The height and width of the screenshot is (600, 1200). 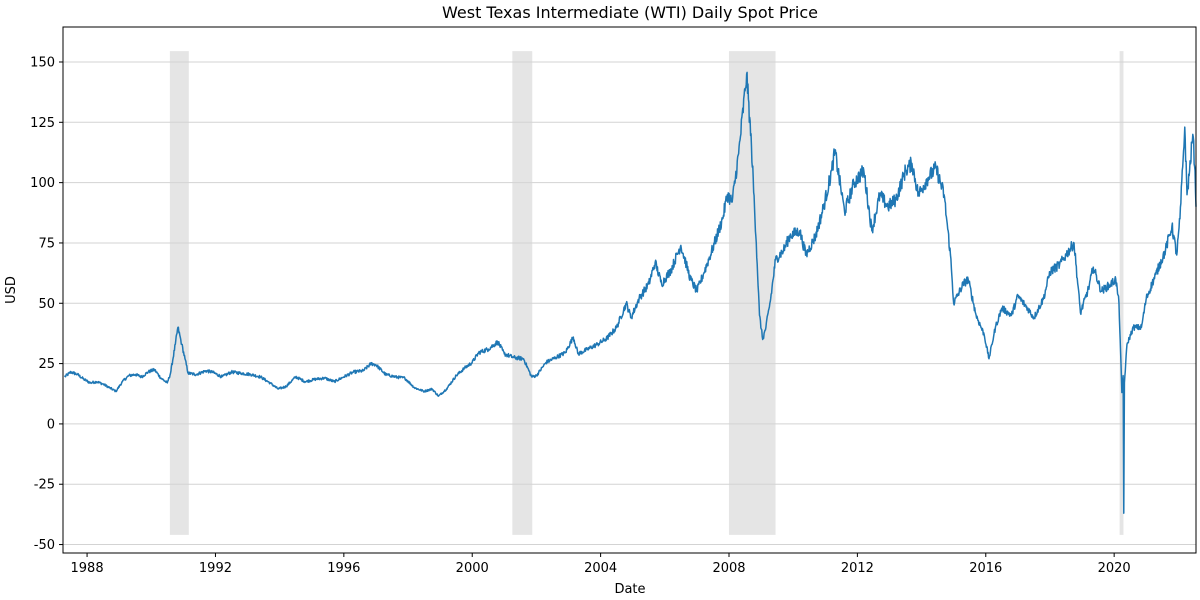 I want to click on x-tick-label: 2016, so click(x=985, y=568).